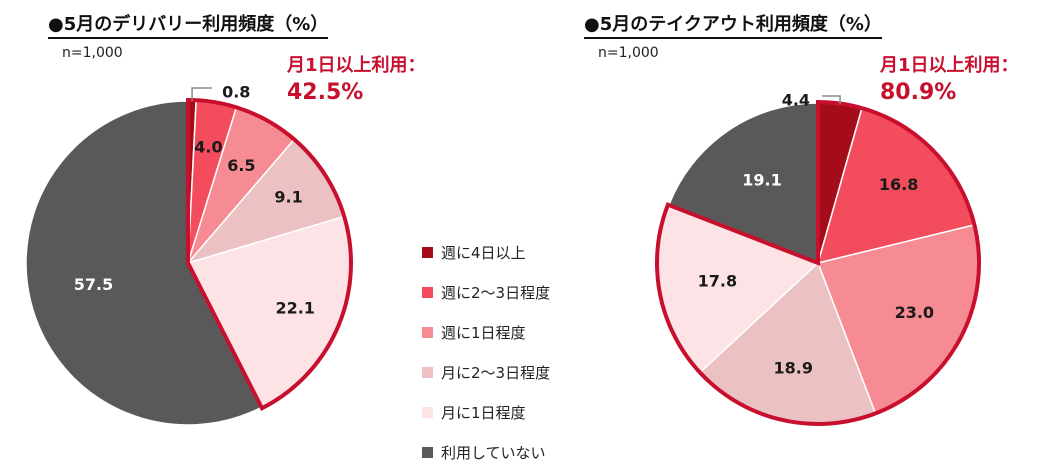 Image resolution: width=1056 pixels, height=472 pixels. Describe the element at coordinates (356, 65) in the screenshot. I see `delivery-callout-label: 月1日以上利用：` at that location.